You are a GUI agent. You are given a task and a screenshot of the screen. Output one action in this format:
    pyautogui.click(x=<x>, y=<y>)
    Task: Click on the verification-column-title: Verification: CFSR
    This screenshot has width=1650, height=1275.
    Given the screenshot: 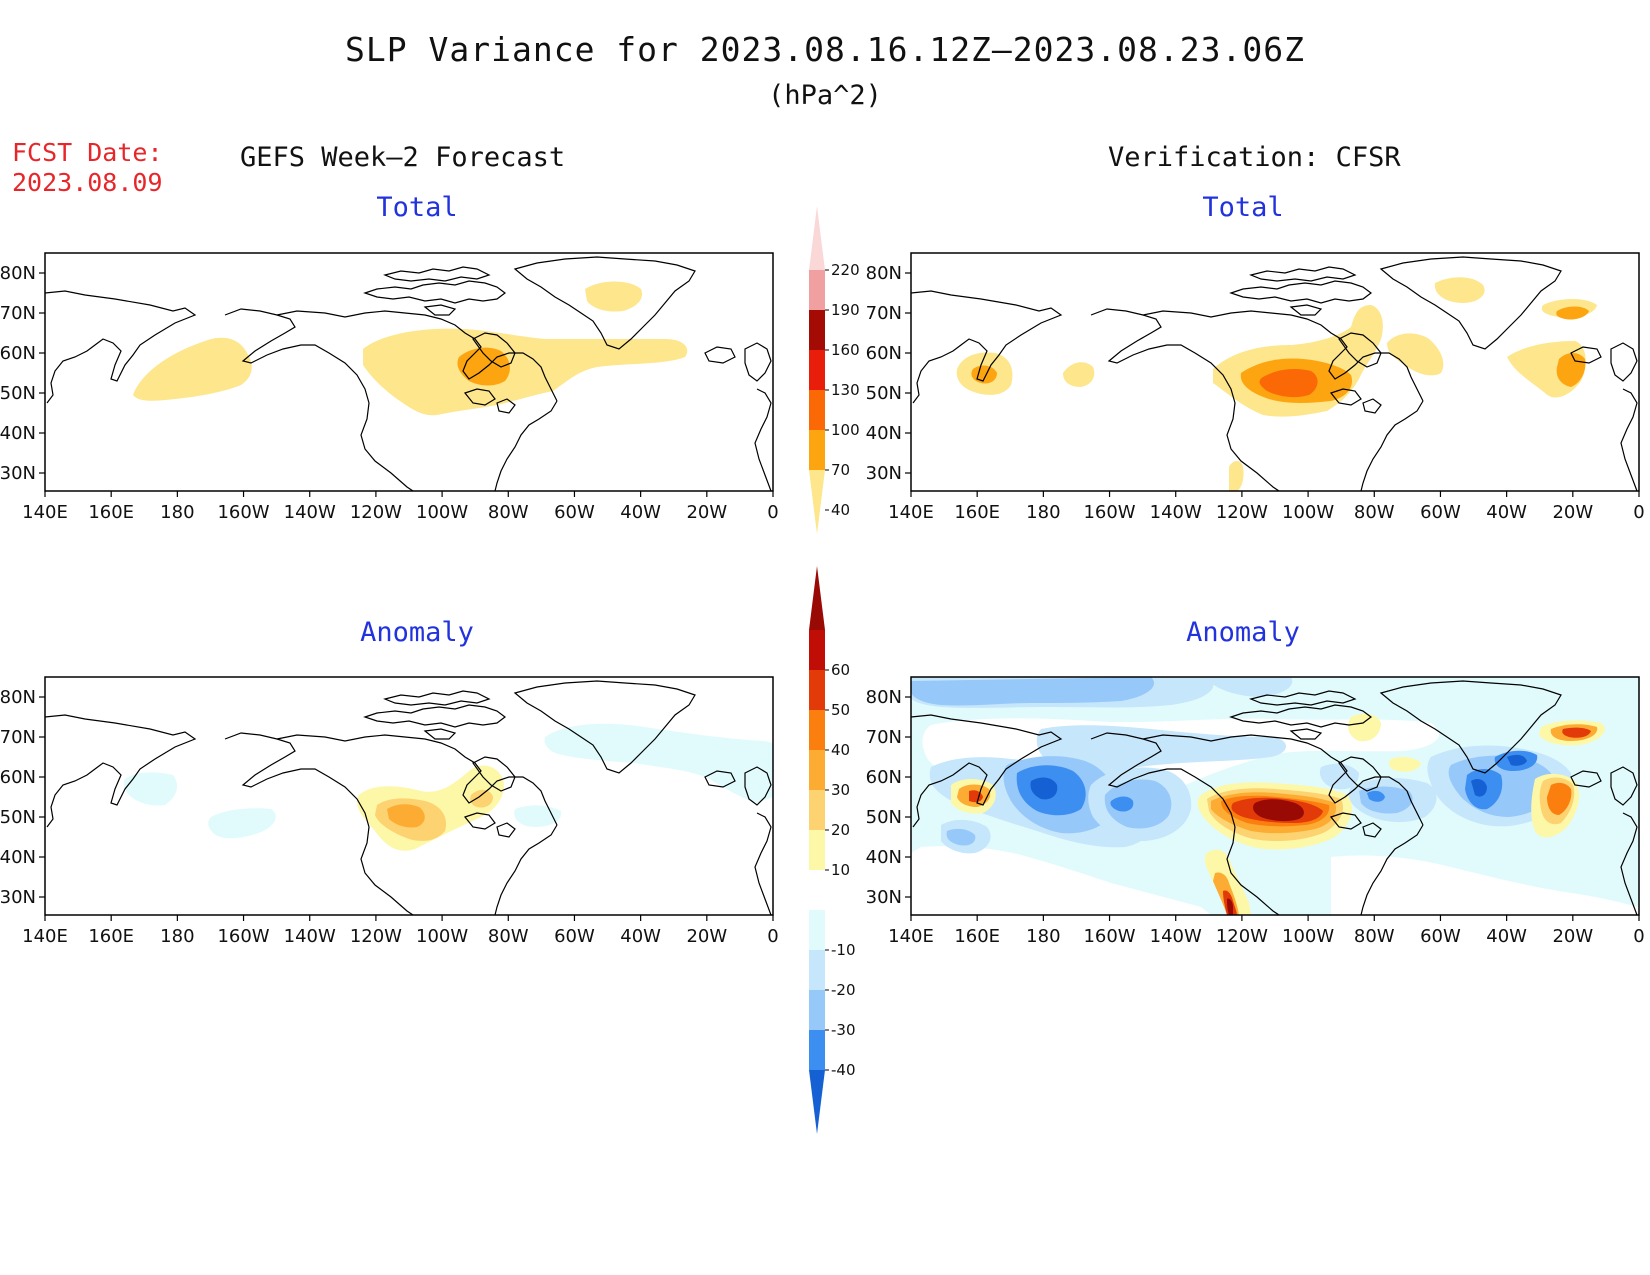 What is the action you would take?
    pyautogui.click(x=1254, y=157)
    